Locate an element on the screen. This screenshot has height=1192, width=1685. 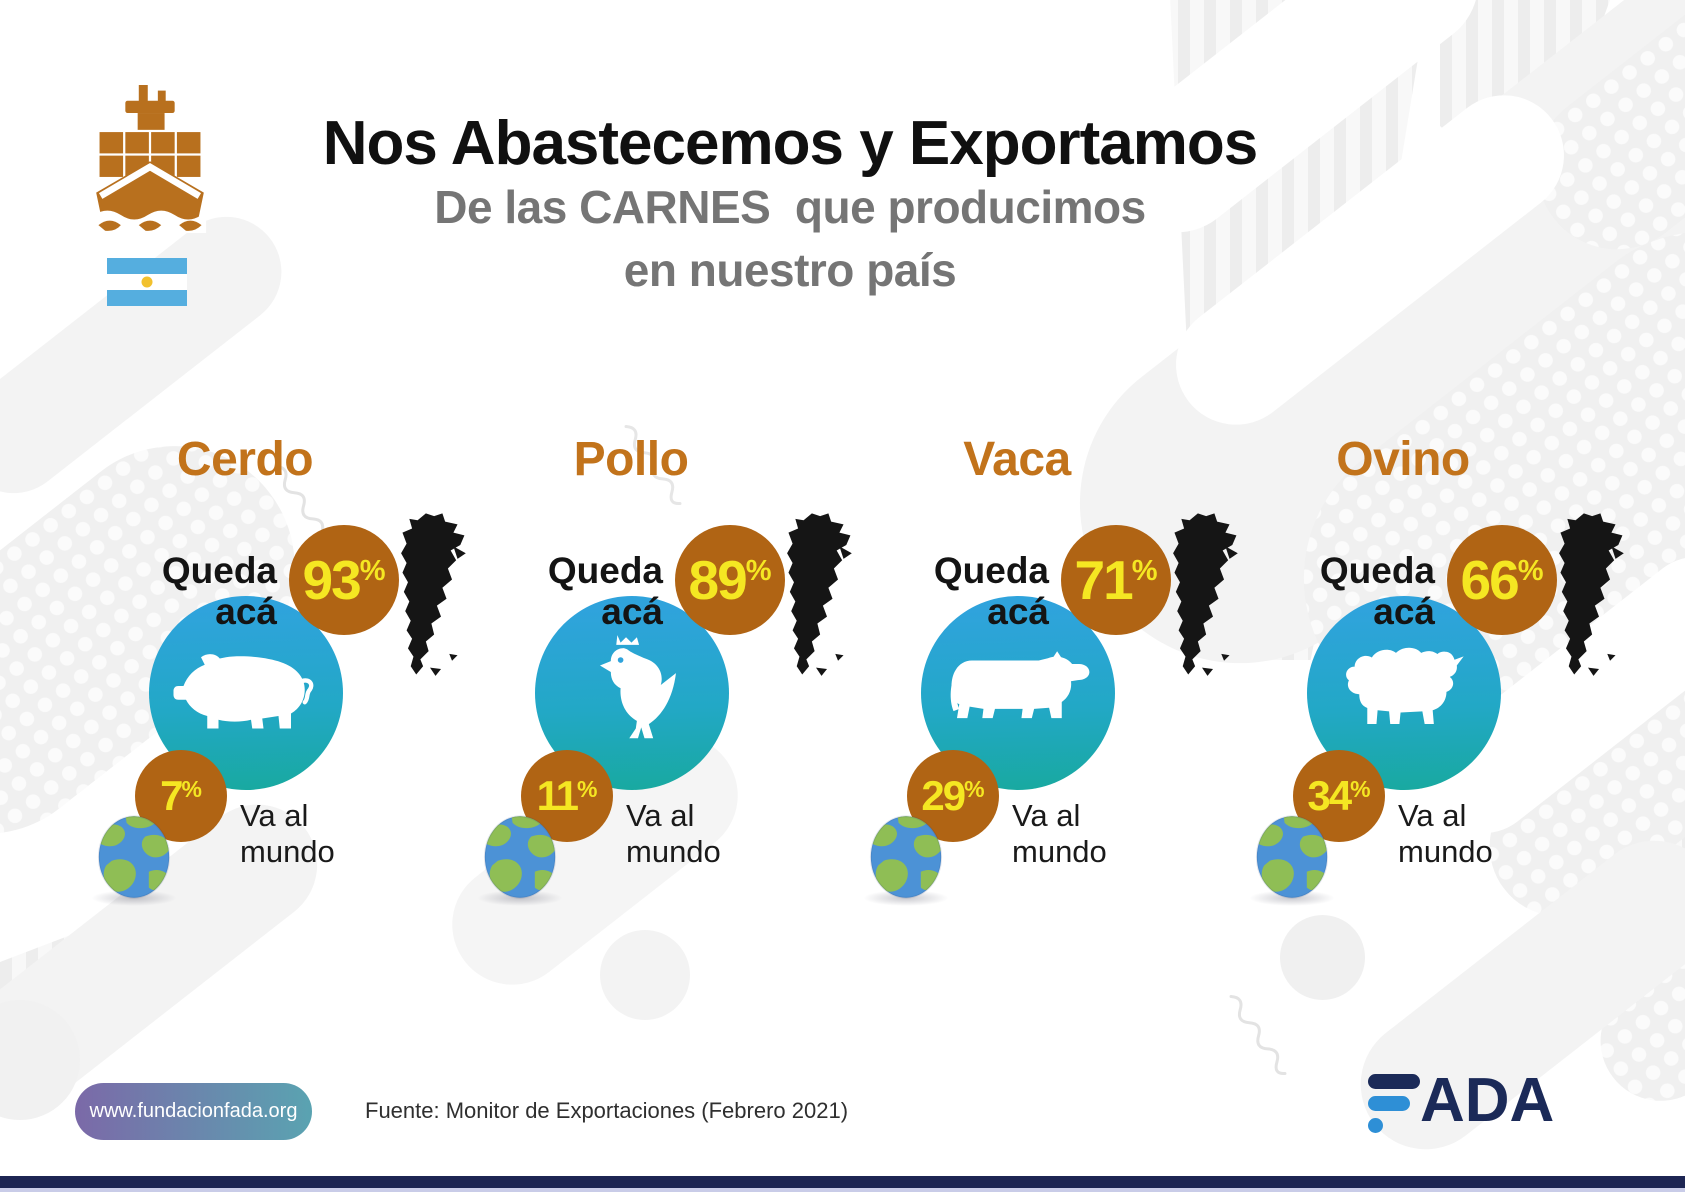
fada-logo: ADA is located at coordinates (1461, 1101).